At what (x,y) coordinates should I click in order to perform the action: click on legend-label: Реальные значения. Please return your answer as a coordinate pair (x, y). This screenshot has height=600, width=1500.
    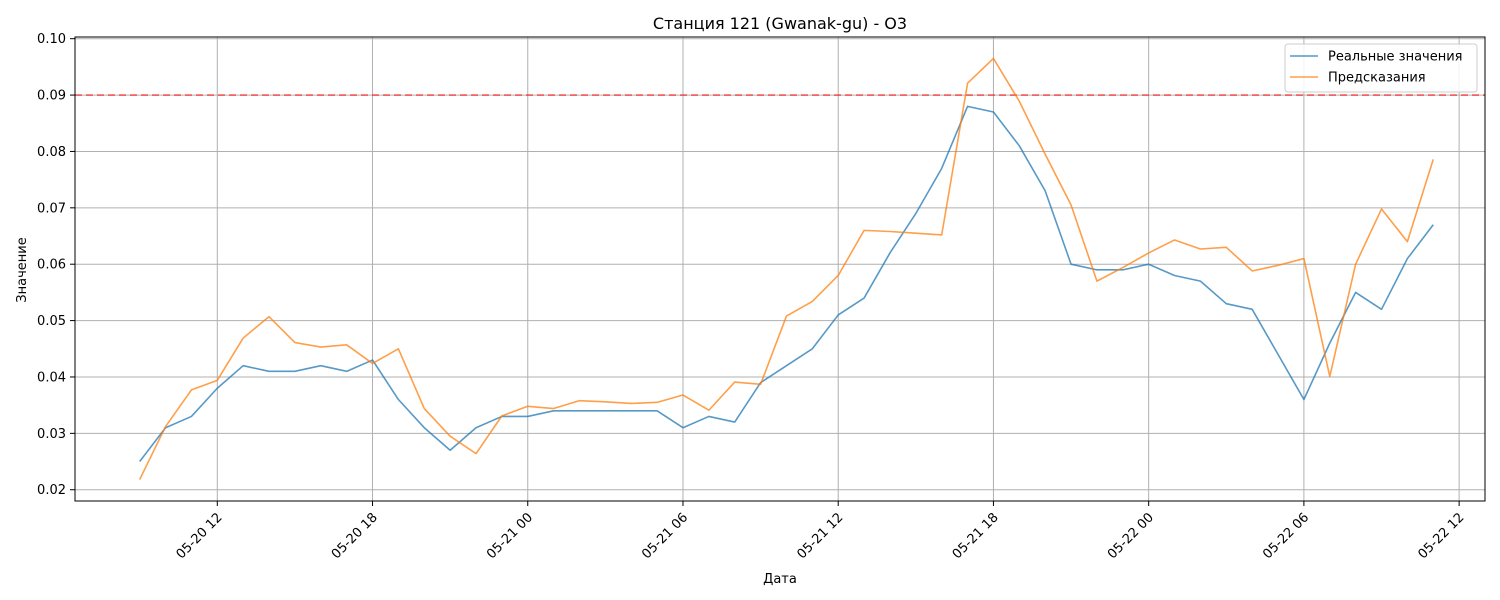
    Looking at the image, I should click on (1395, 57).